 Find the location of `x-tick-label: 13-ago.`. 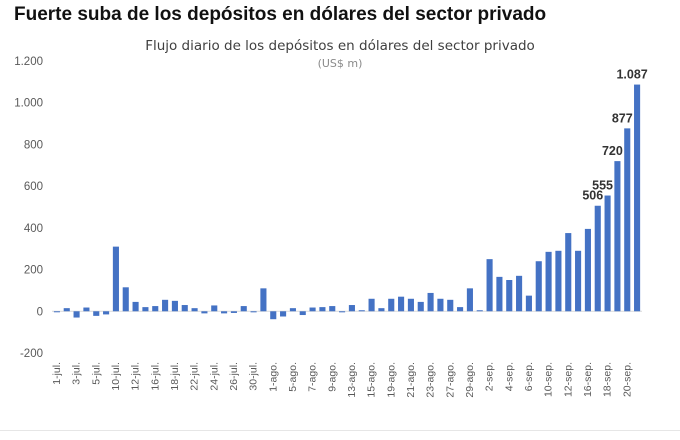

x-tick-label: 13-ago. is located at coordinates (352, 380).